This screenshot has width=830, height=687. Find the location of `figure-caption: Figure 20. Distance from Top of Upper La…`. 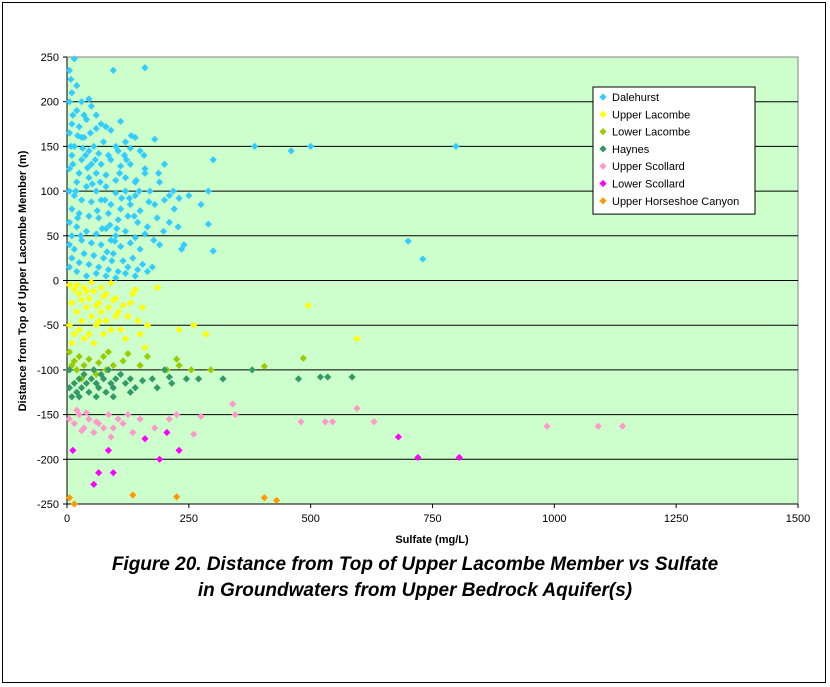

figure-caption: Figure 20. Distance from Top of Upper La… is located at coordinates (415, 578).